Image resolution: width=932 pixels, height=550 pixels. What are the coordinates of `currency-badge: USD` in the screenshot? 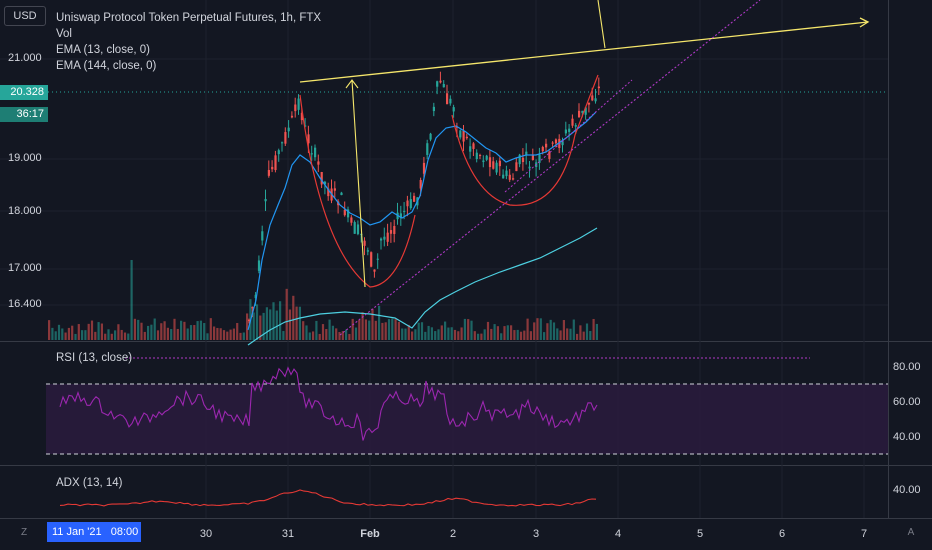 It's located at (25, 16).